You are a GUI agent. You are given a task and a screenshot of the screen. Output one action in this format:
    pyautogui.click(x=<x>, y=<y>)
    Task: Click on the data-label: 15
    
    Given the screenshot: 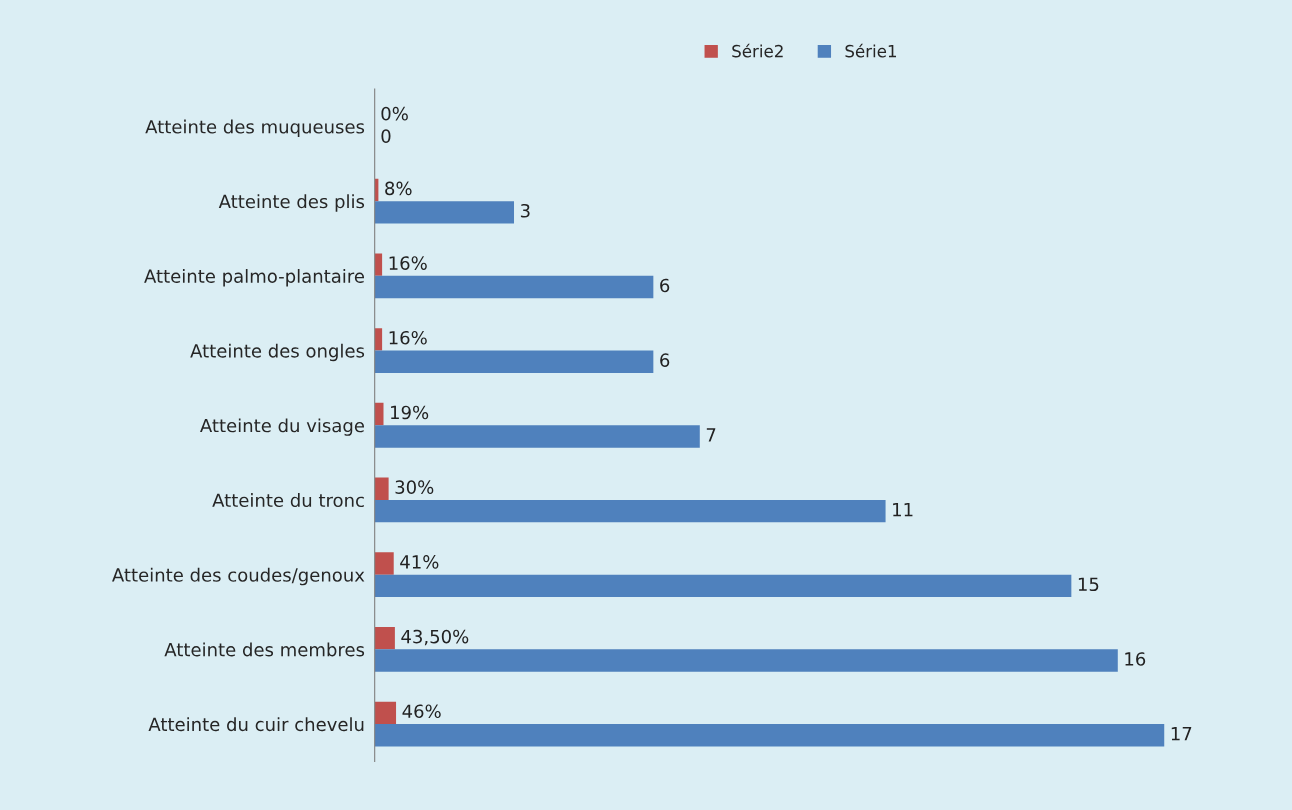 What is the action you would take?
    pyautogui.click(x=1088, y=584)
    